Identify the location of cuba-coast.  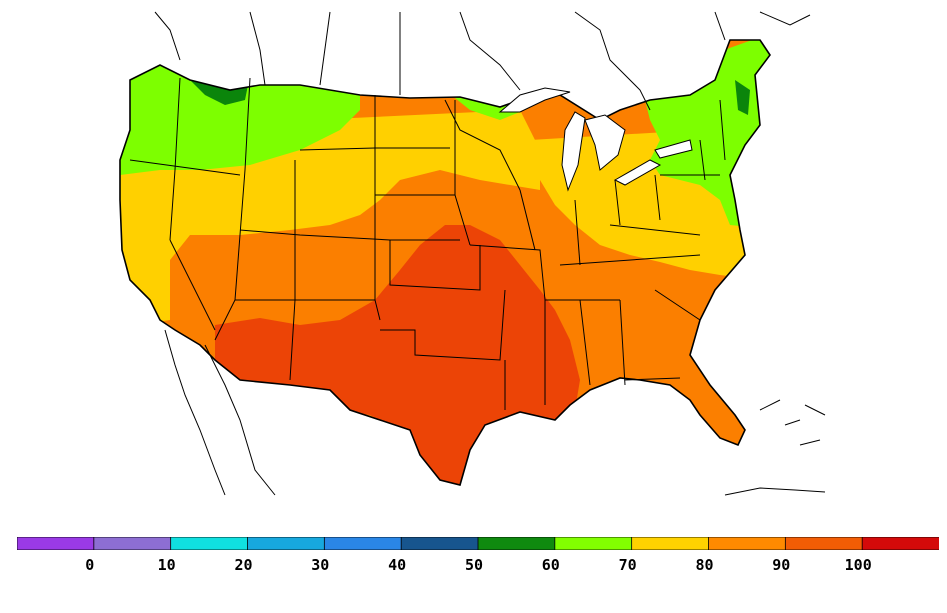
(775, 491).